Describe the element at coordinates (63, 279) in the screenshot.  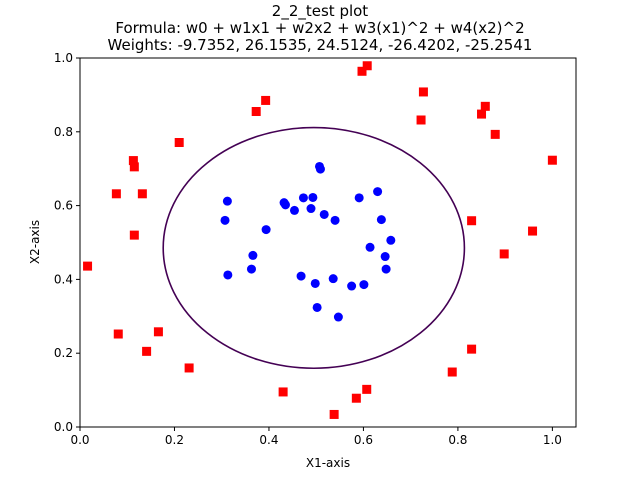
I see `y-tick-label: 0.4` at that location.